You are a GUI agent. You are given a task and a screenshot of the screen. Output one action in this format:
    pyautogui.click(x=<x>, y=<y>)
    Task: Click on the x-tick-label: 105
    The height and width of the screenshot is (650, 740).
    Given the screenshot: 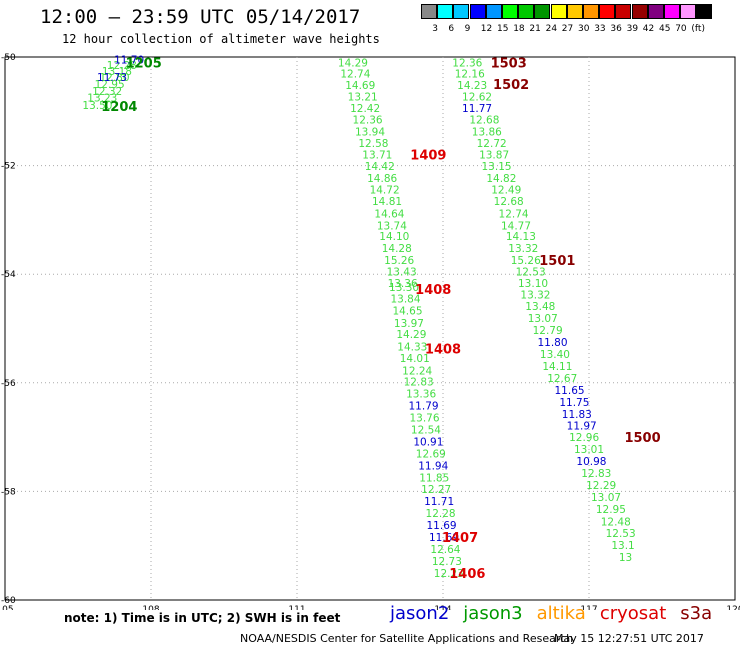 What is the action you would take?
    pyautogui.click(x=7, y=607)
    